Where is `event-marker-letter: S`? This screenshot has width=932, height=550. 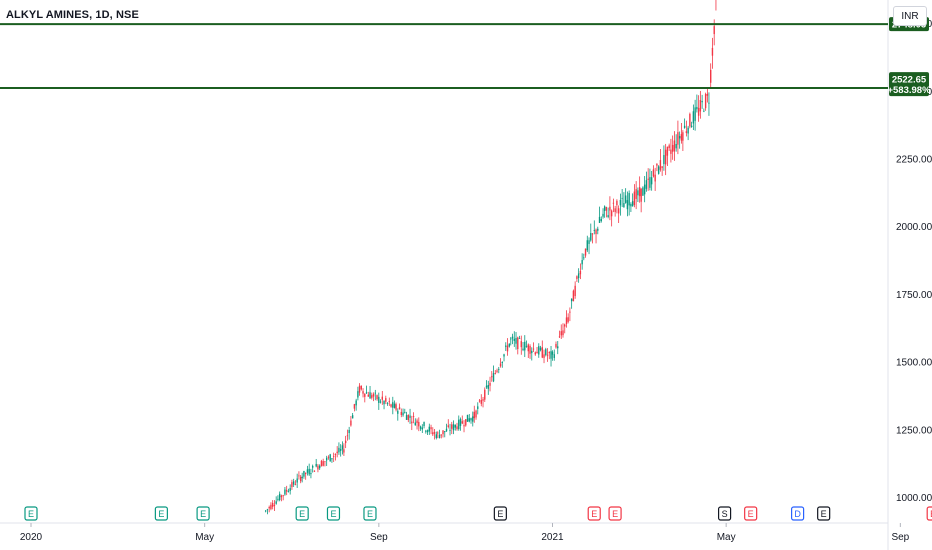 event-marker-letter: S is located at coordinates (725, 514).